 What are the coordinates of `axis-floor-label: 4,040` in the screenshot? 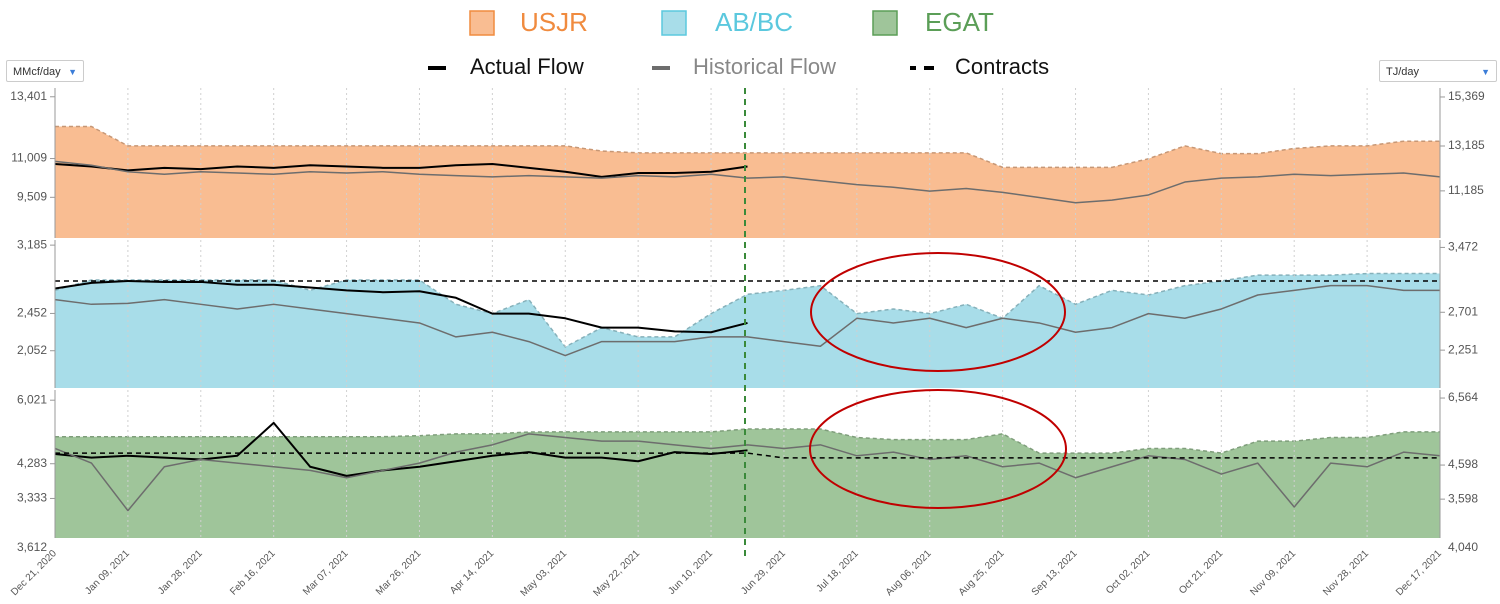 It's located at (1463, 547).